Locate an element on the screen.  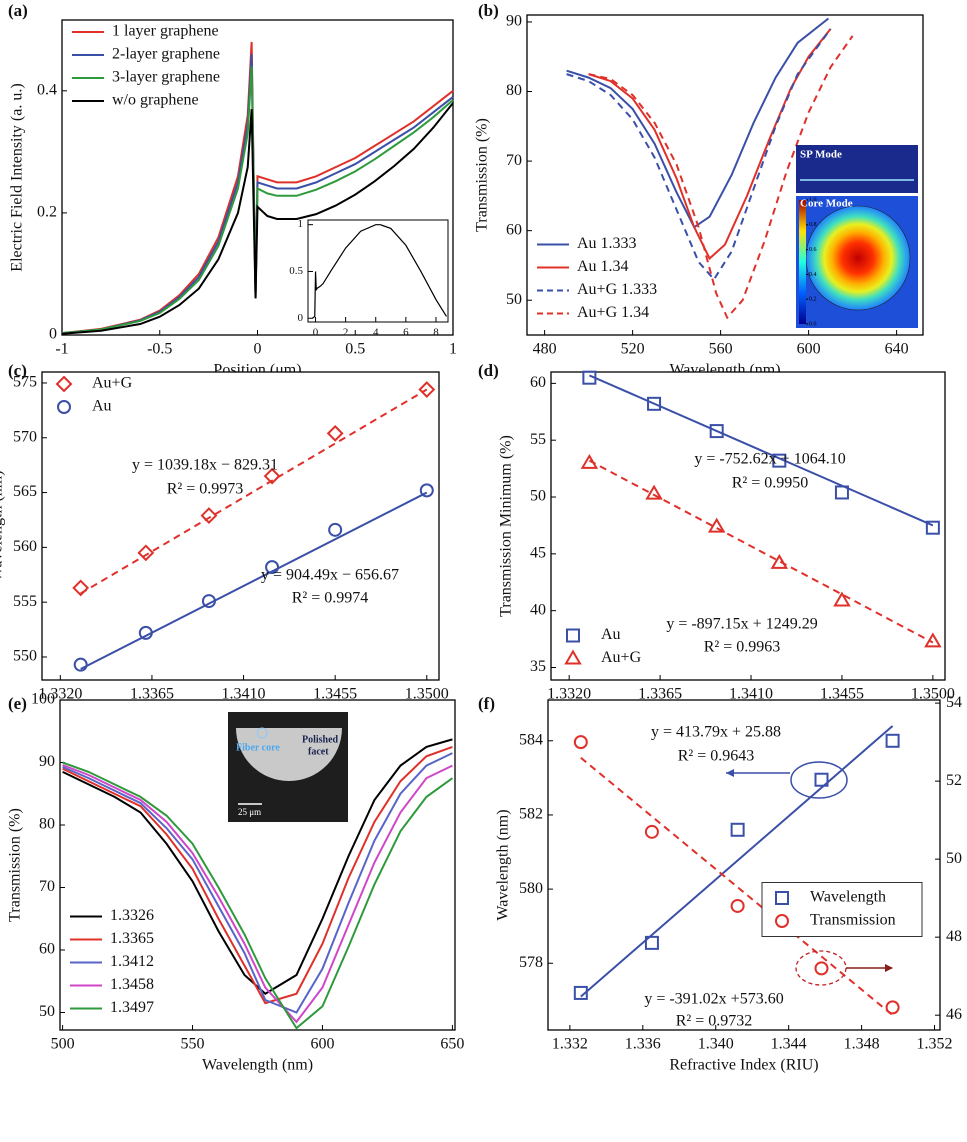
colorbar-tick-label: 1.0 is located at coordinates (813, 200).